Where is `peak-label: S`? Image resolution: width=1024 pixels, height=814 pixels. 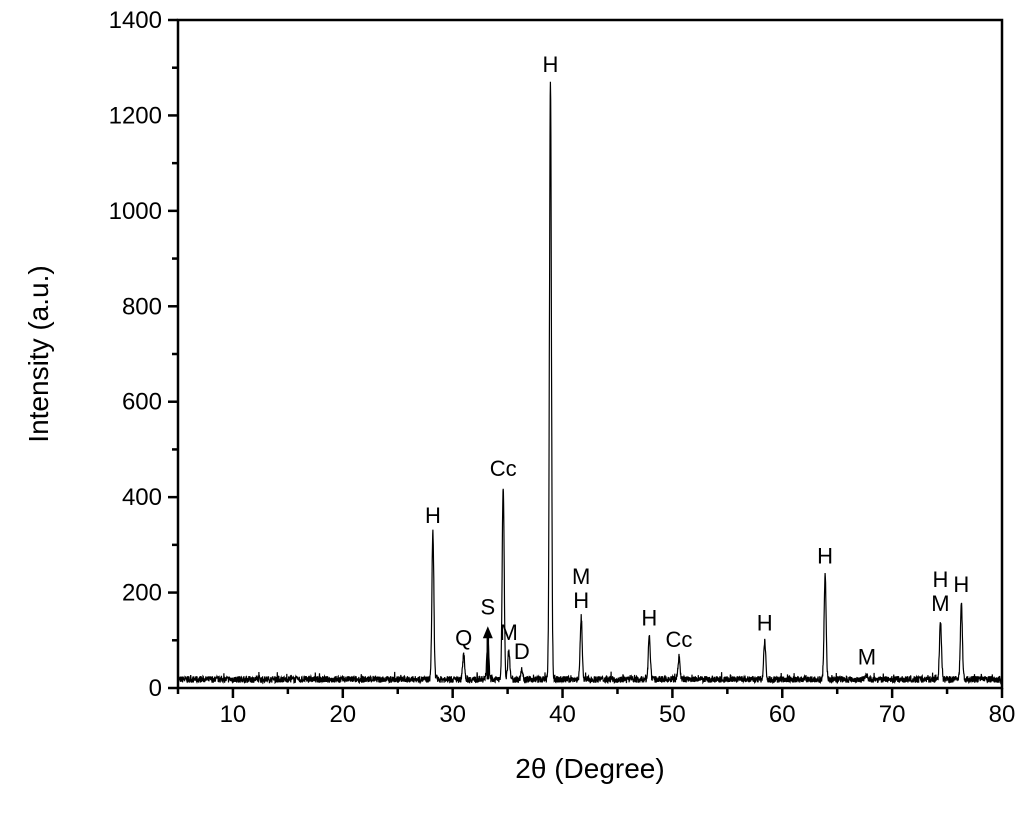 peak-label: S is located at coordinates (487, 606).